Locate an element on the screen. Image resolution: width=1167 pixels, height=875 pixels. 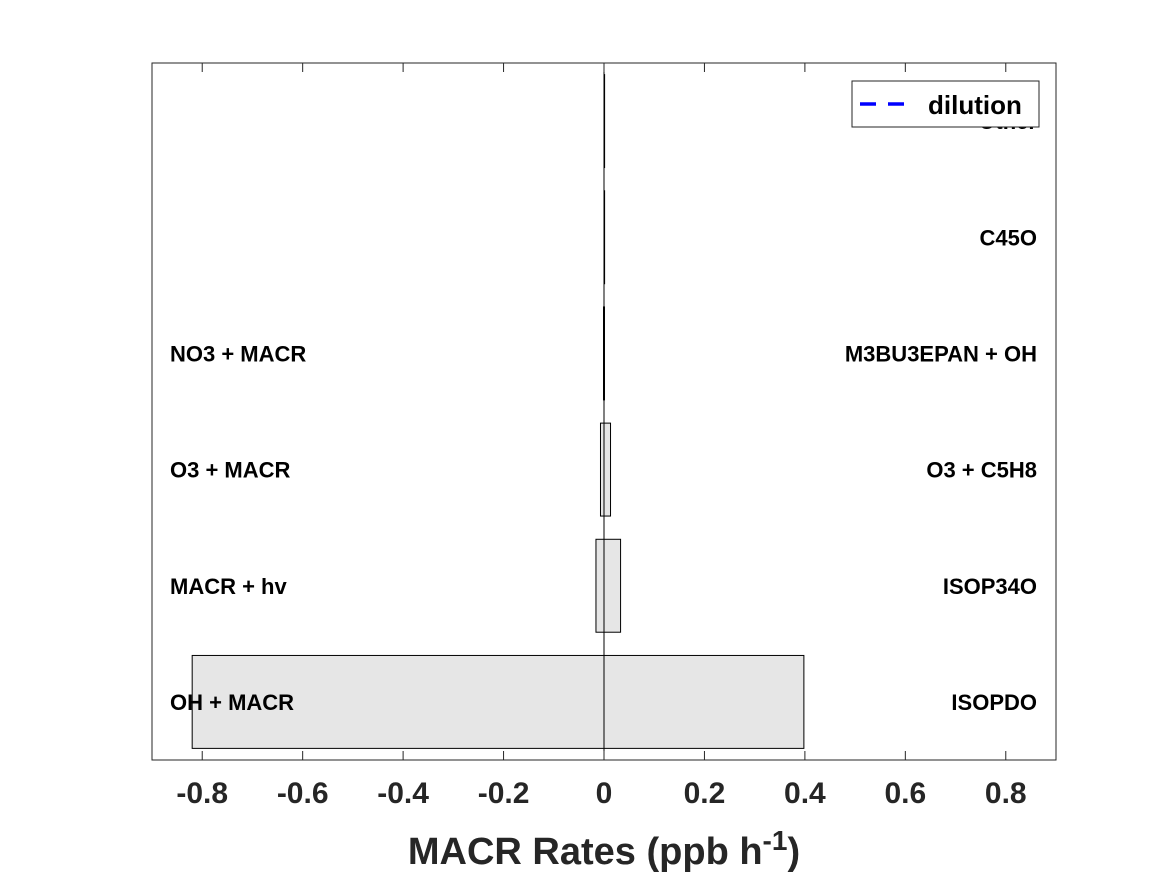
loss-label: MACR + hv is located at coordinates (229, 586).